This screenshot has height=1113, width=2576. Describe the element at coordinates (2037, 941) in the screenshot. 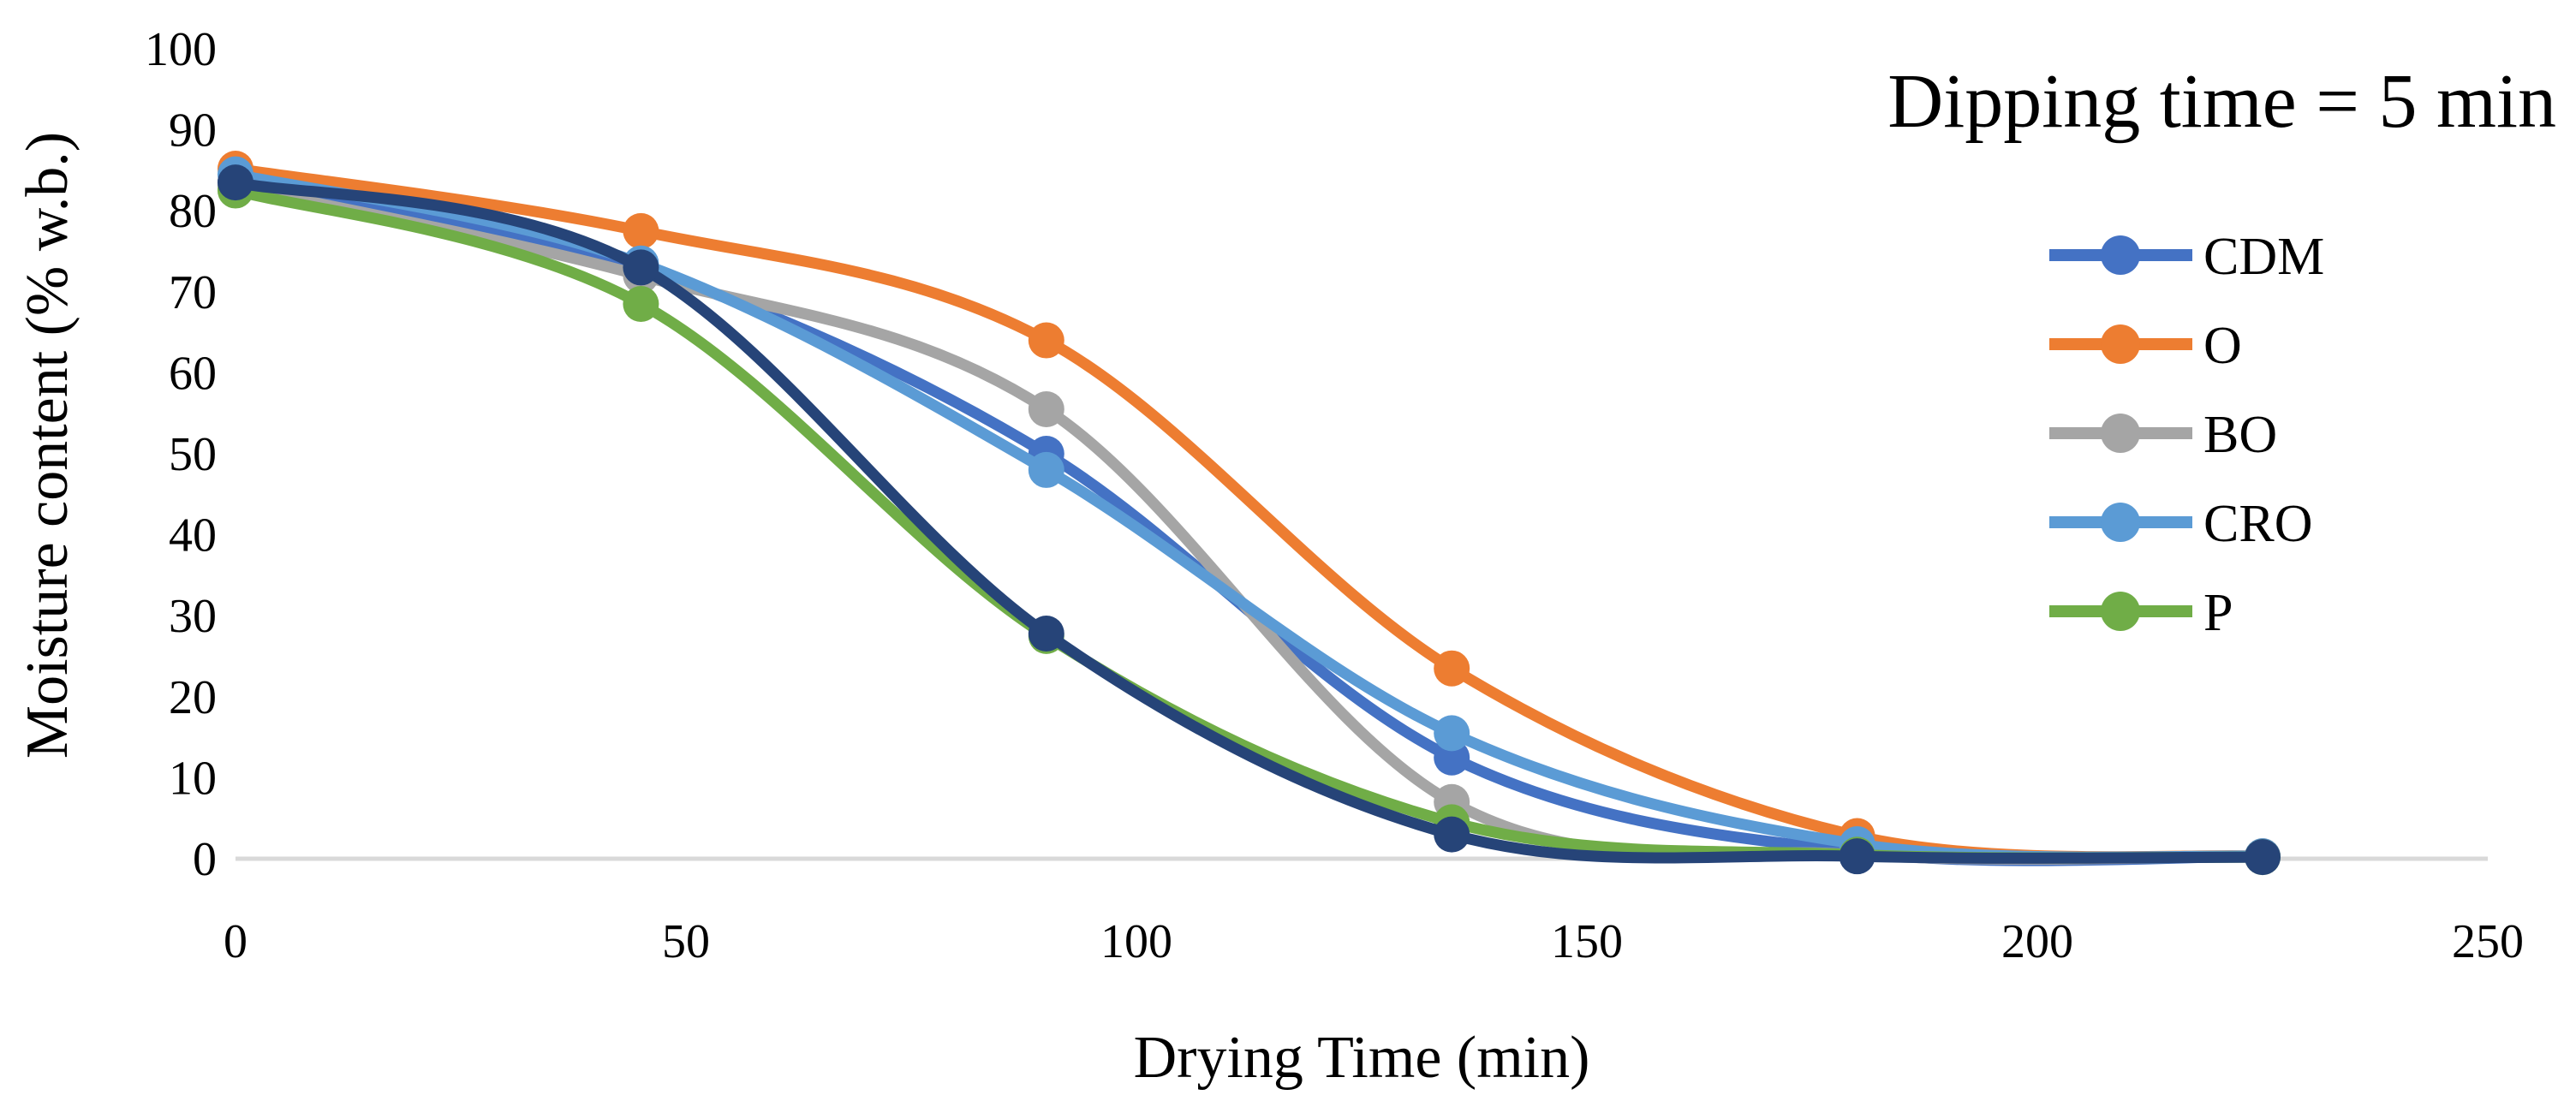

I see `x-tick-label: 200` at that location.